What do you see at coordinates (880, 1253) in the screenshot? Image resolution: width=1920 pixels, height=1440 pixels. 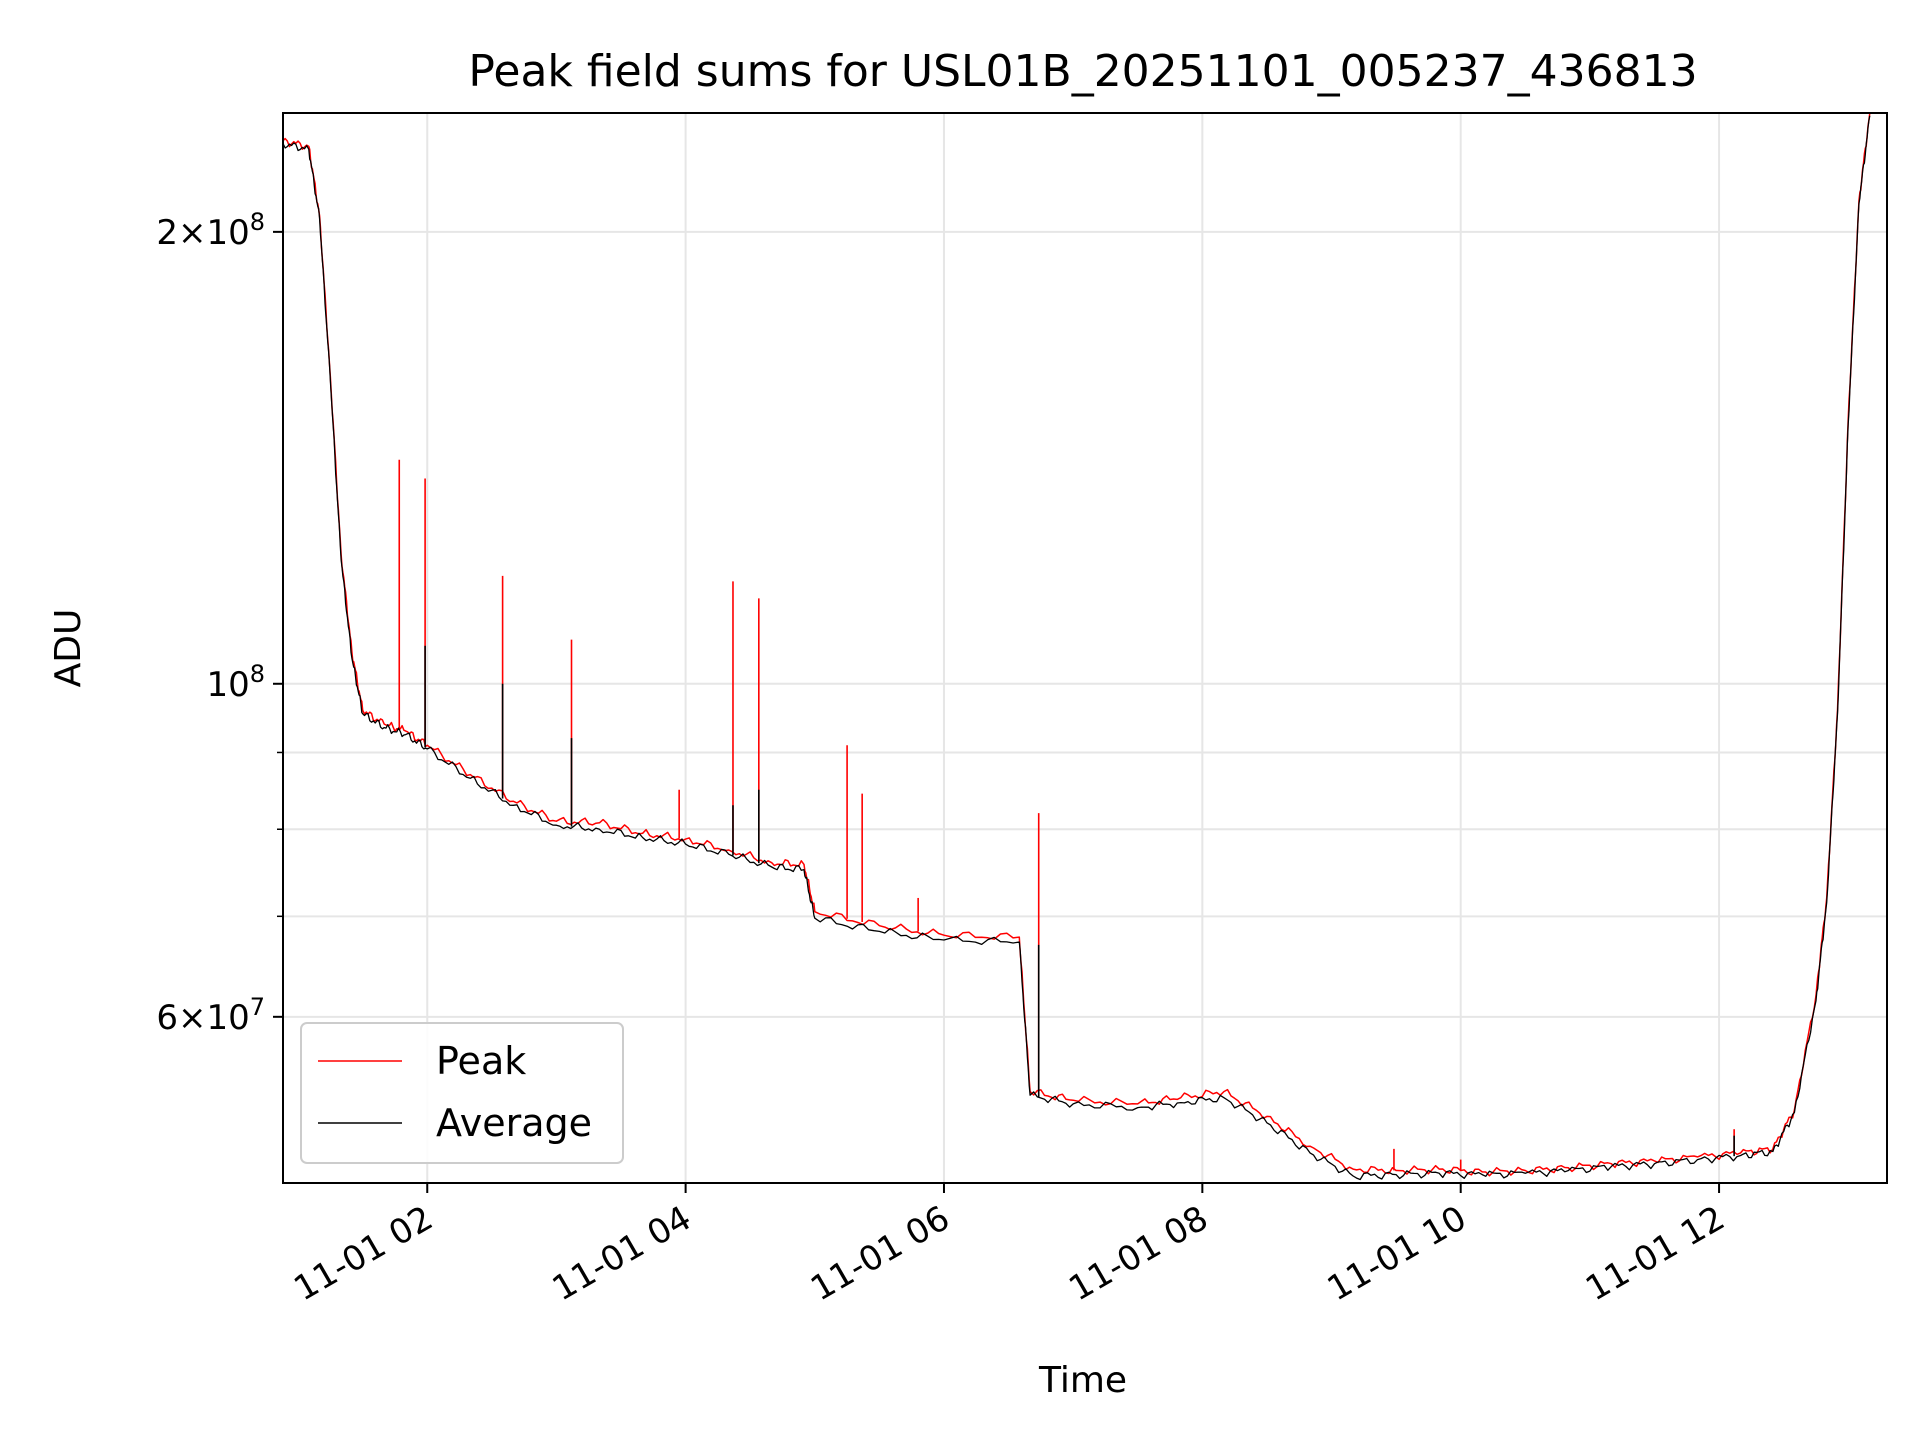 I see `x-tick-label: 11-01 06` at bounding box center [880, 1253].